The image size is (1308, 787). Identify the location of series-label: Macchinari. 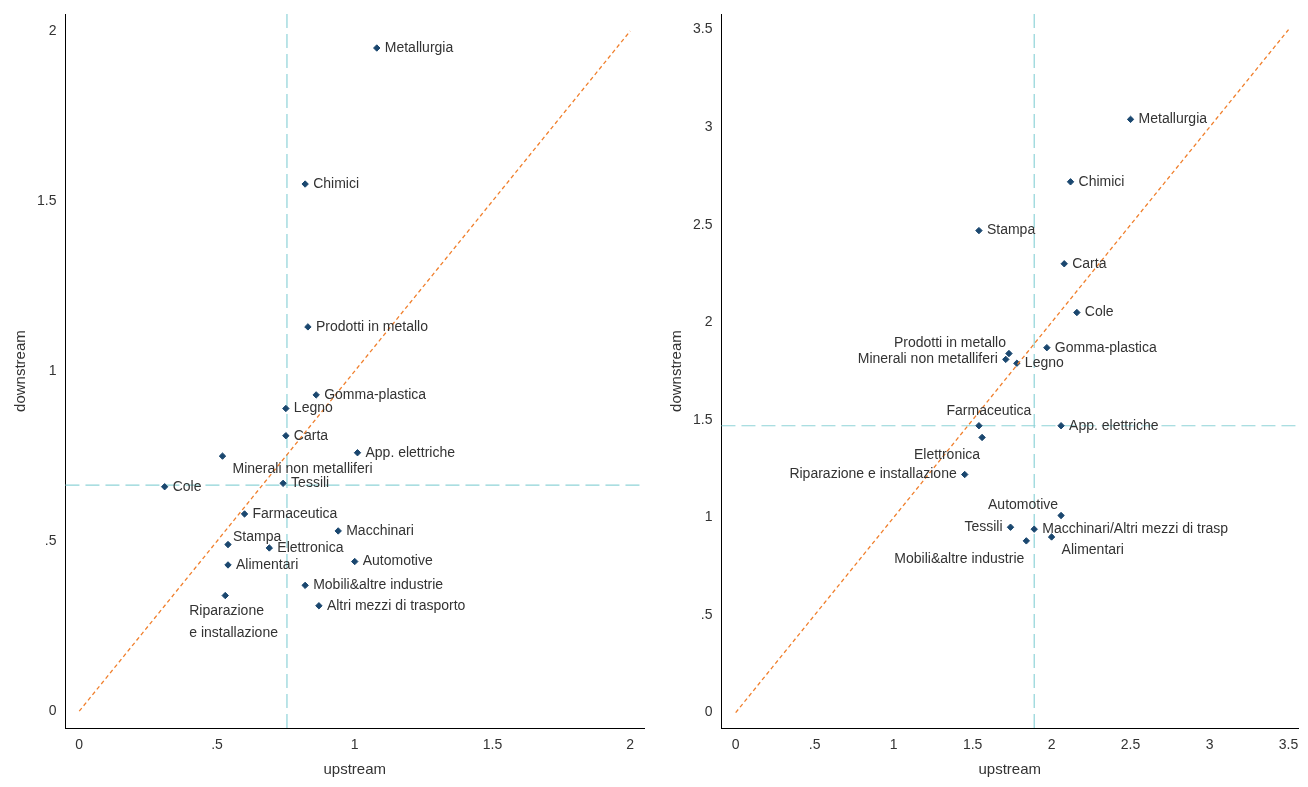
(380, 529).